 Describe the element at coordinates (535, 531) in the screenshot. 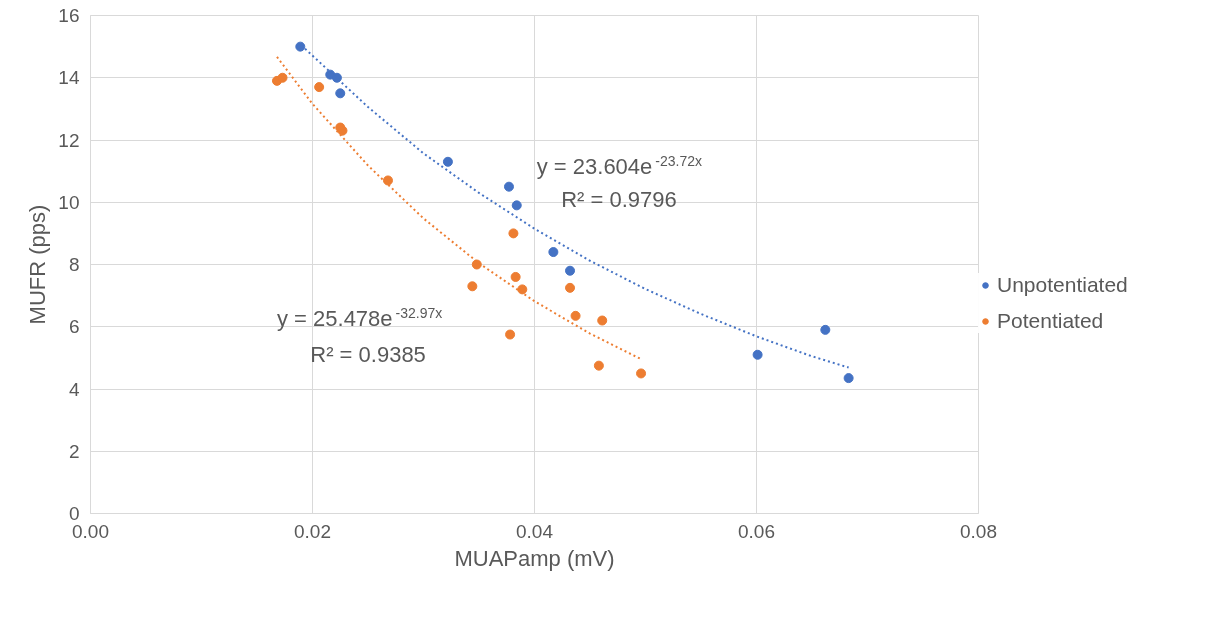

I see `x-tick-label: 0.04` at that location.